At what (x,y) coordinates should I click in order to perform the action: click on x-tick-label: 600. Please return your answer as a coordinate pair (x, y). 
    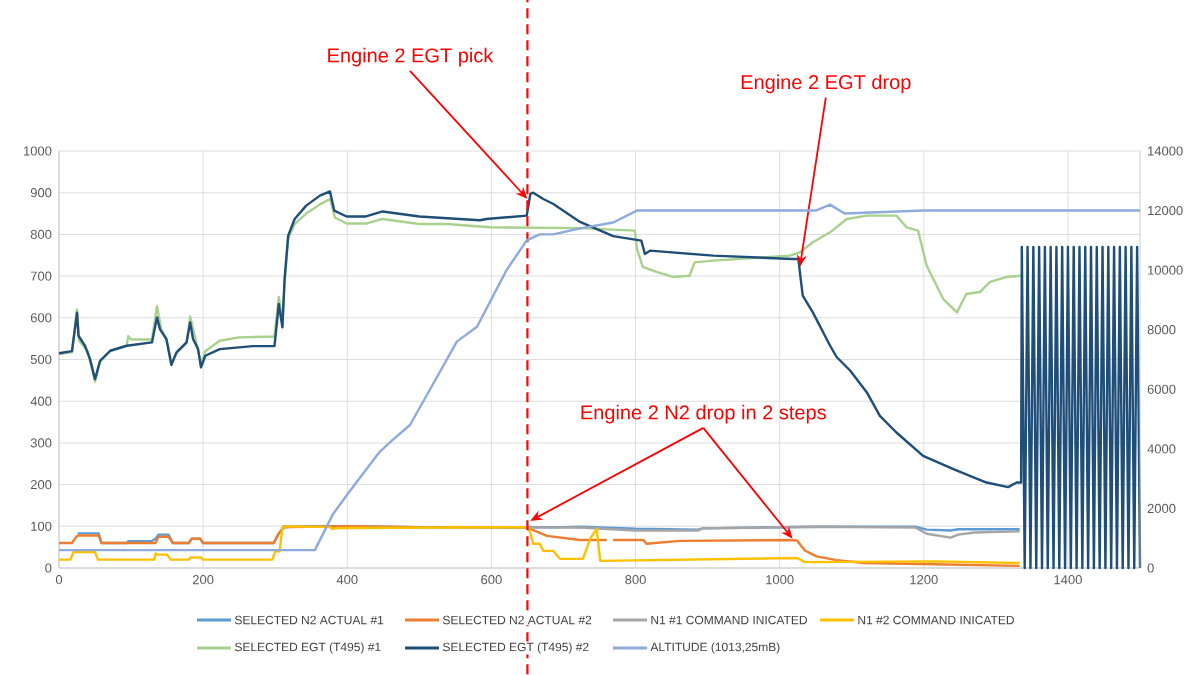
    Looking at the image, I should click on (491, 580).